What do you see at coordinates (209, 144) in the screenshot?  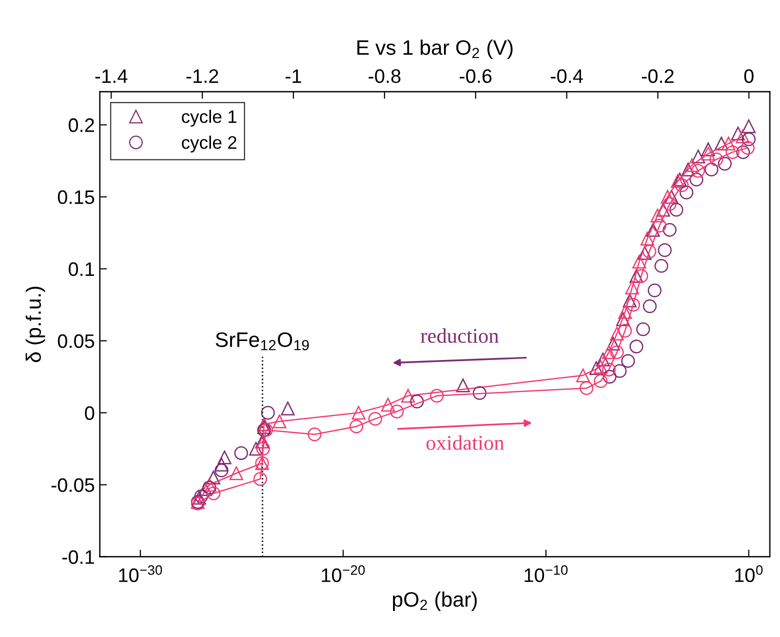 I see `legend-label: cycle 2` at bounding box center [209, 144].